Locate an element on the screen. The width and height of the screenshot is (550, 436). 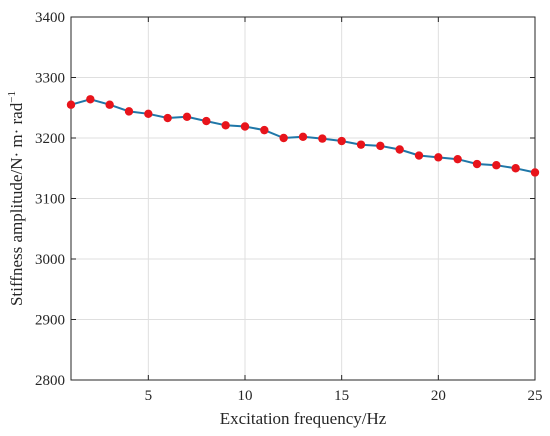
y-axis-label: Stiffness amplitude/N· m· rad−1 is located at coordinates (16, 198).